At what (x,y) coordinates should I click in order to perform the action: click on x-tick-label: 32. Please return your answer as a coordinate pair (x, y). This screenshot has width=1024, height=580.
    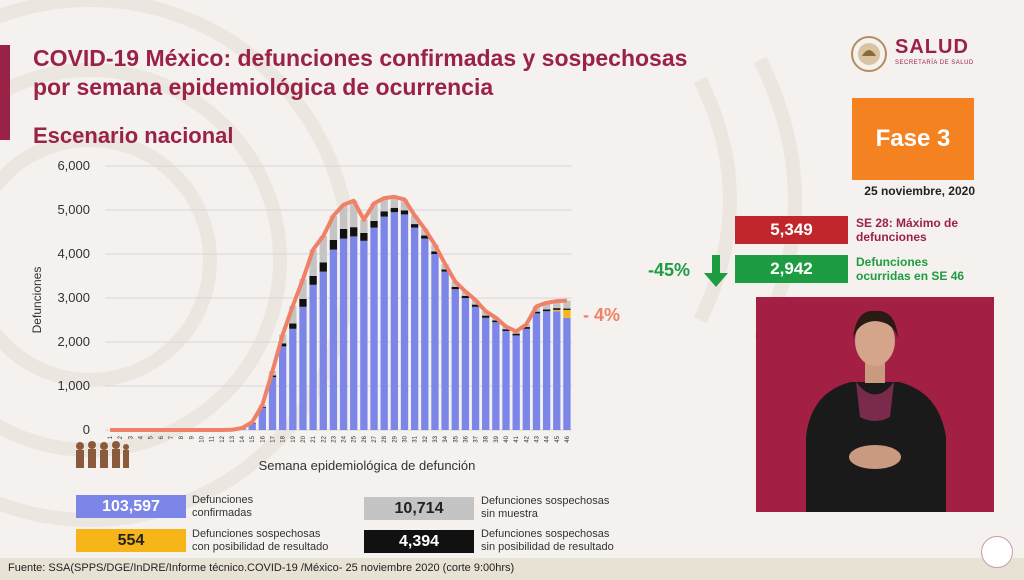
    Looking at the image, I should click on (426, 438).